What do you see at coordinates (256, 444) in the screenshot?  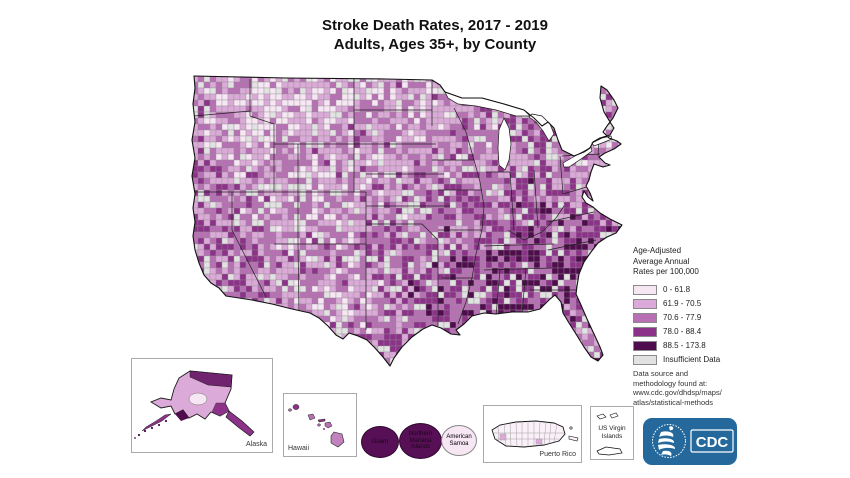 I see `alaska-label: Alaska` at bounding box center [256, 444].